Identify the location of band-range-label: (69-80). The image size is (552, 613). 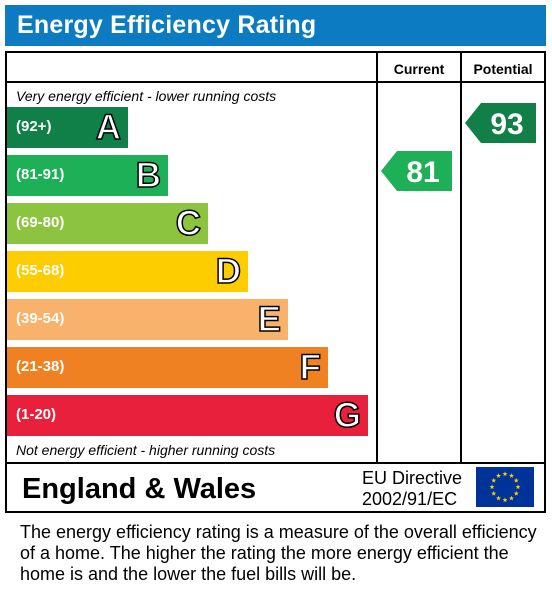
(40, 222).